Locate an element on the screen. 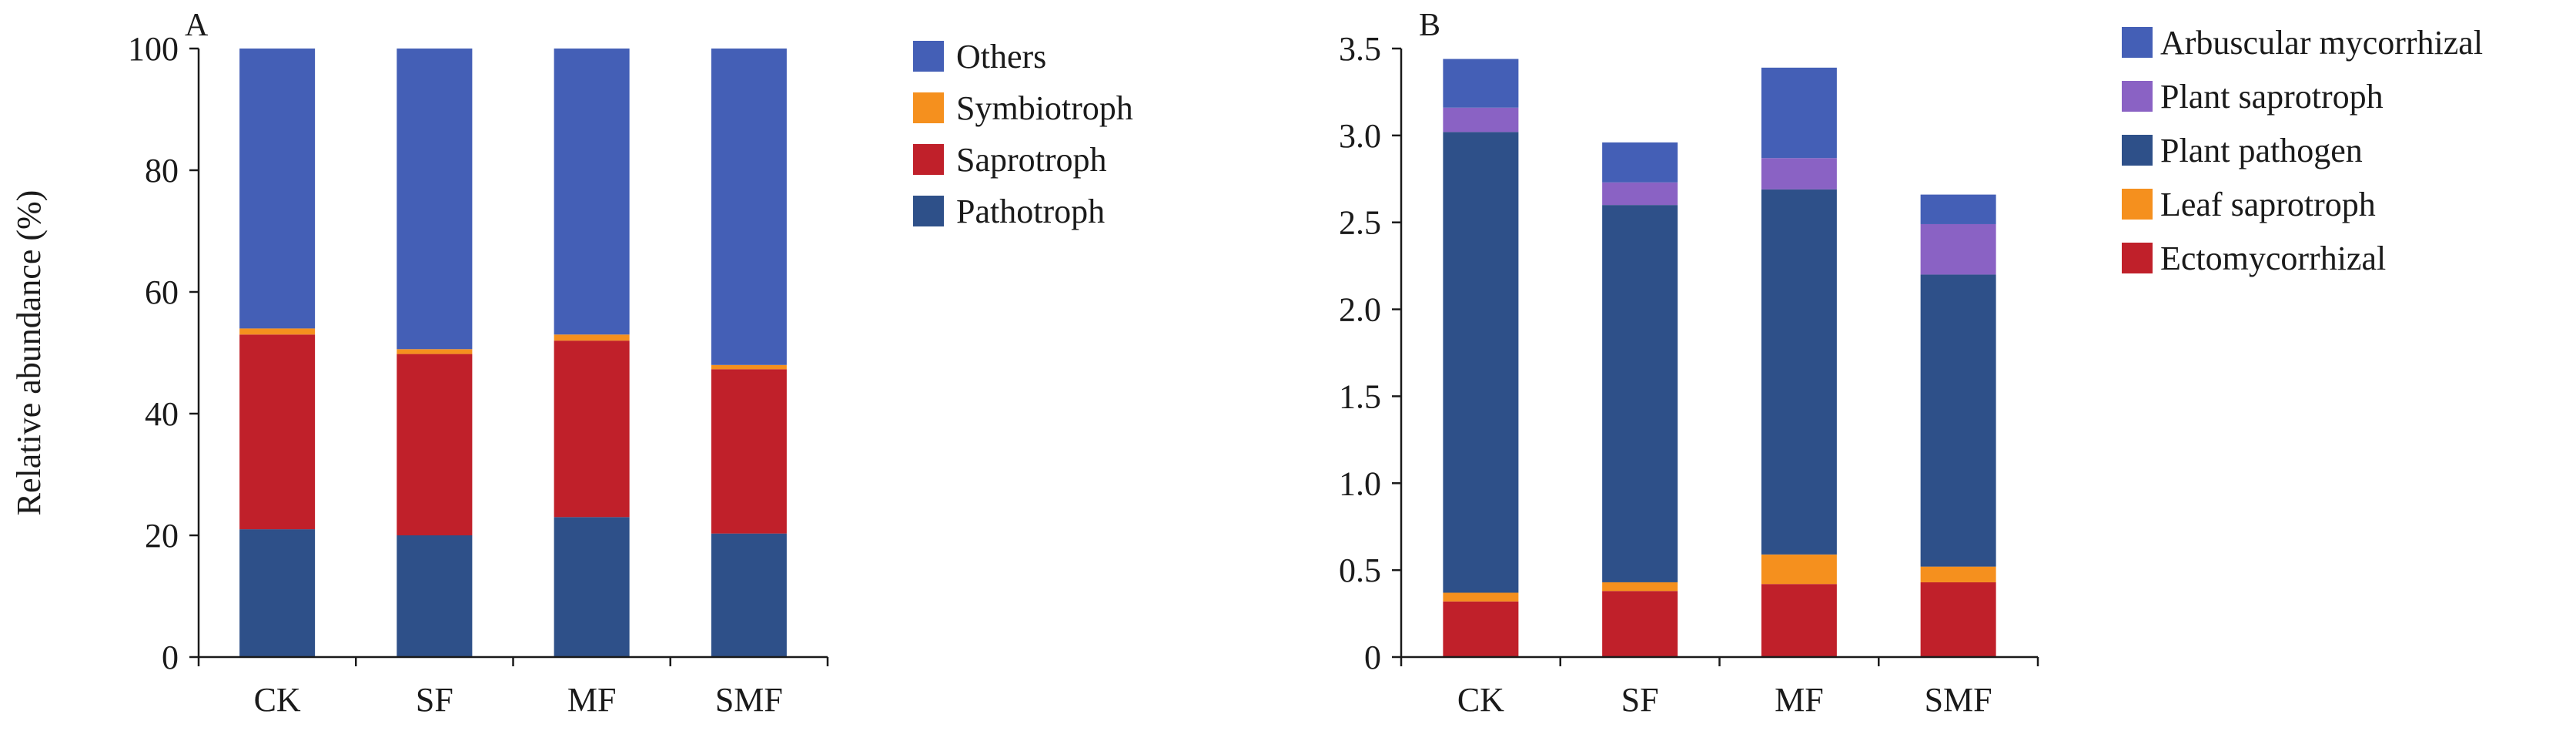 This screenshot has height=731, width=2576. bar-segment-smf-symbiotroph is located at coordinates (749, 367).